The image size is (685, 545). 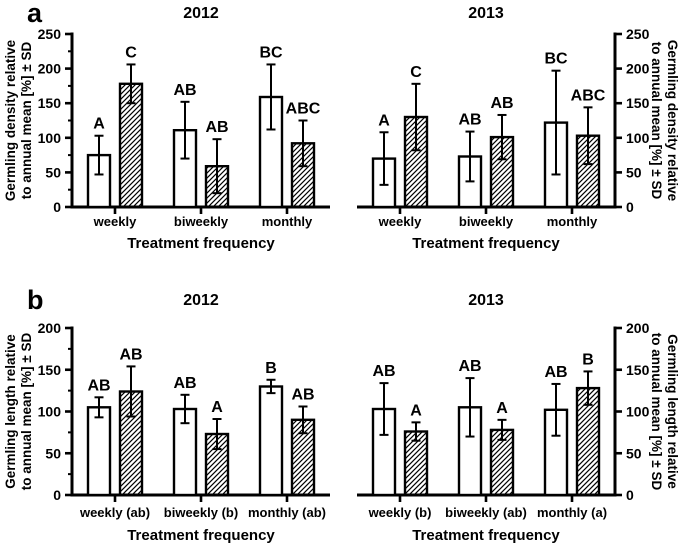 I want to click on svg-text: monthly (a), so click(x=572, y=512).